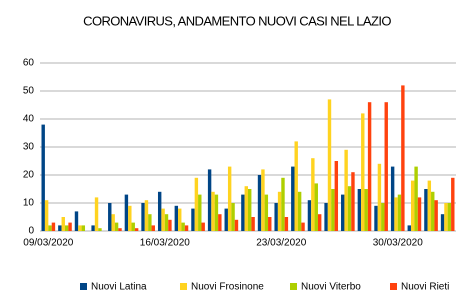 This screenshot has width=474, height=302. What do you see at coordinates (331, 287) in the screenshot?
I see `legend-label: Nuovi Viterbo` at bounding box center [331, 287].